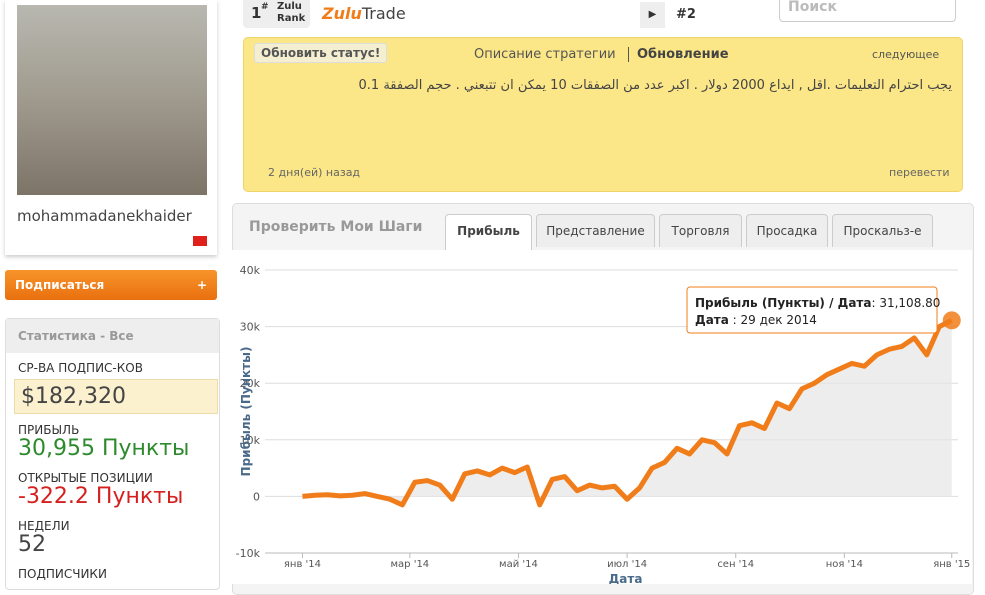  I want to click on x-tick-label: ноя '14, so click(844, 564).